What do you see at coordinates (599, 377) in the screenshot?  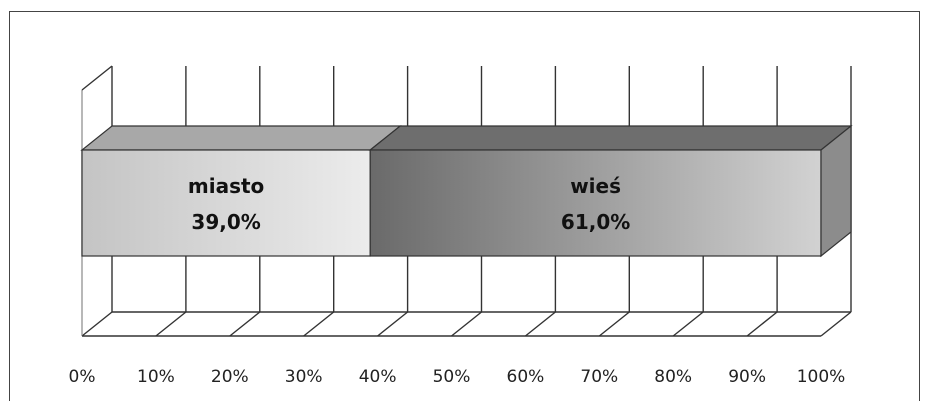 I see `x-tick-label: 70%` at bounding box center [599, 377].